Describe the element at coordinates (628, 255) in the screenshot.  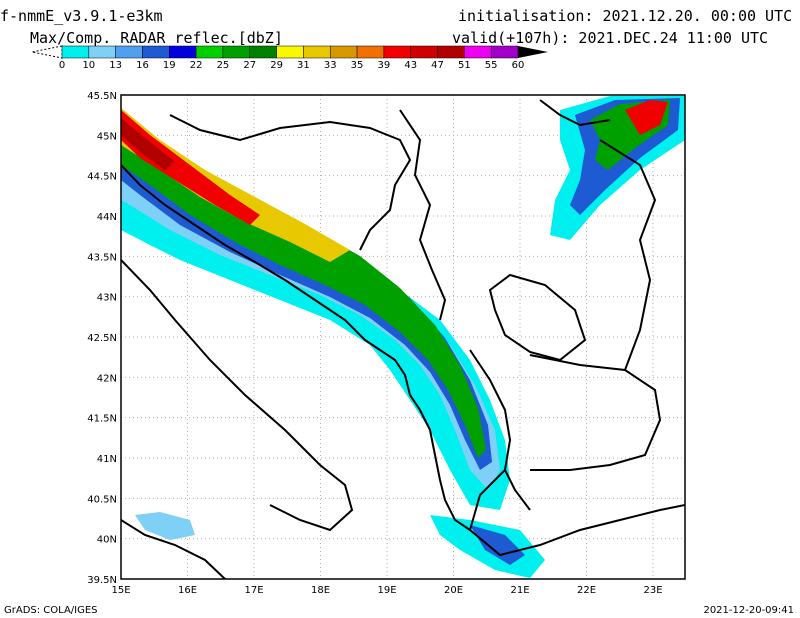
I see `border-serbia-bulgaria` at that location.